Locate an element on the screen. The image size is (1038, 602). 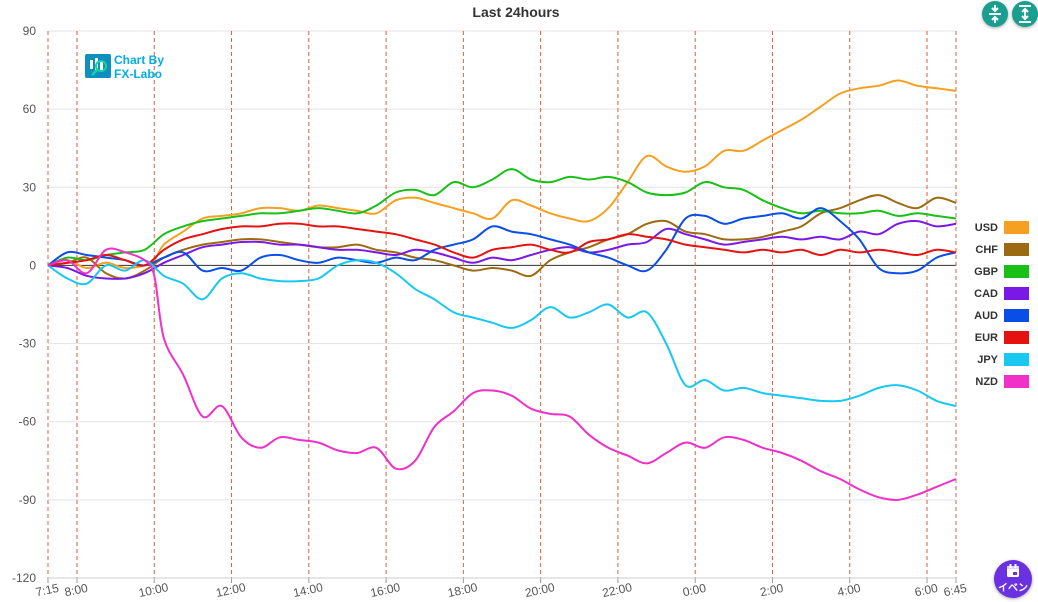
chart-legend: USD CHF GBP CAD AUD EUR JPY NZD is located at coordinates (1001, 304).